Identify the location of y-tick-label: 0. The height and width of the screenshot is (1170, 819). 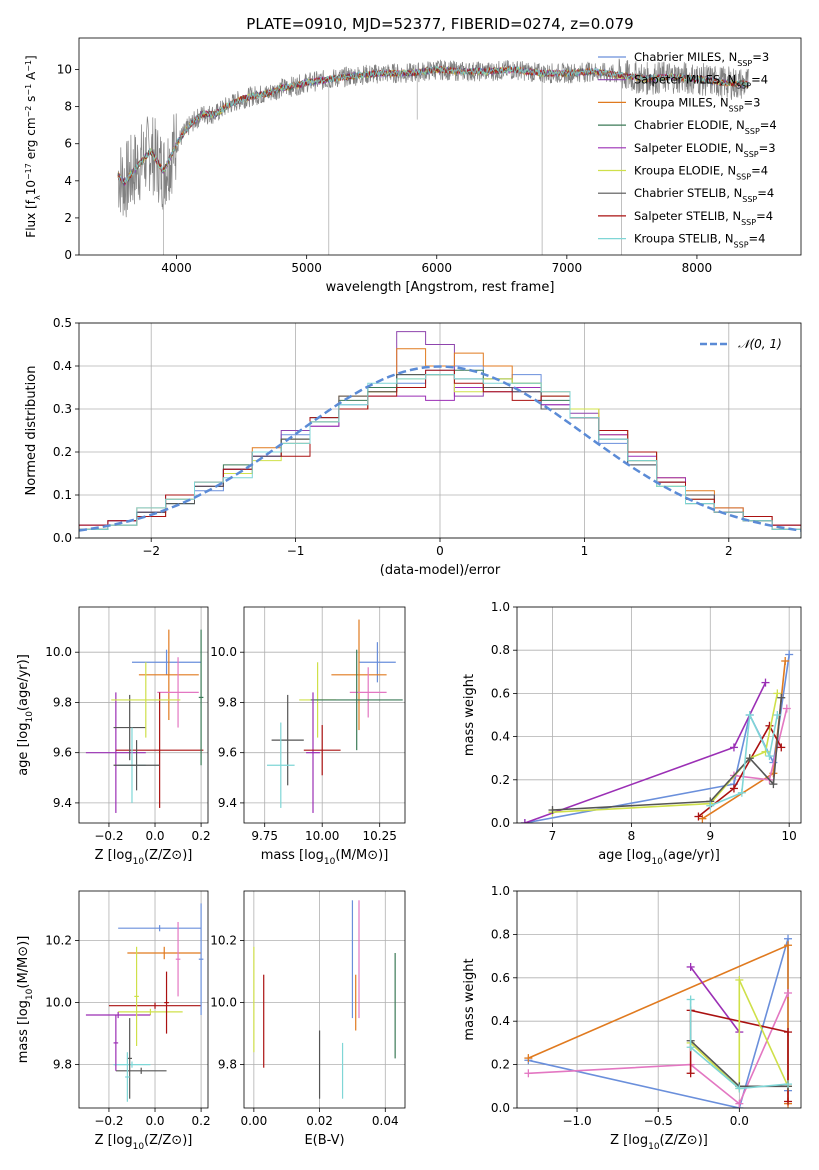
(68, 255).